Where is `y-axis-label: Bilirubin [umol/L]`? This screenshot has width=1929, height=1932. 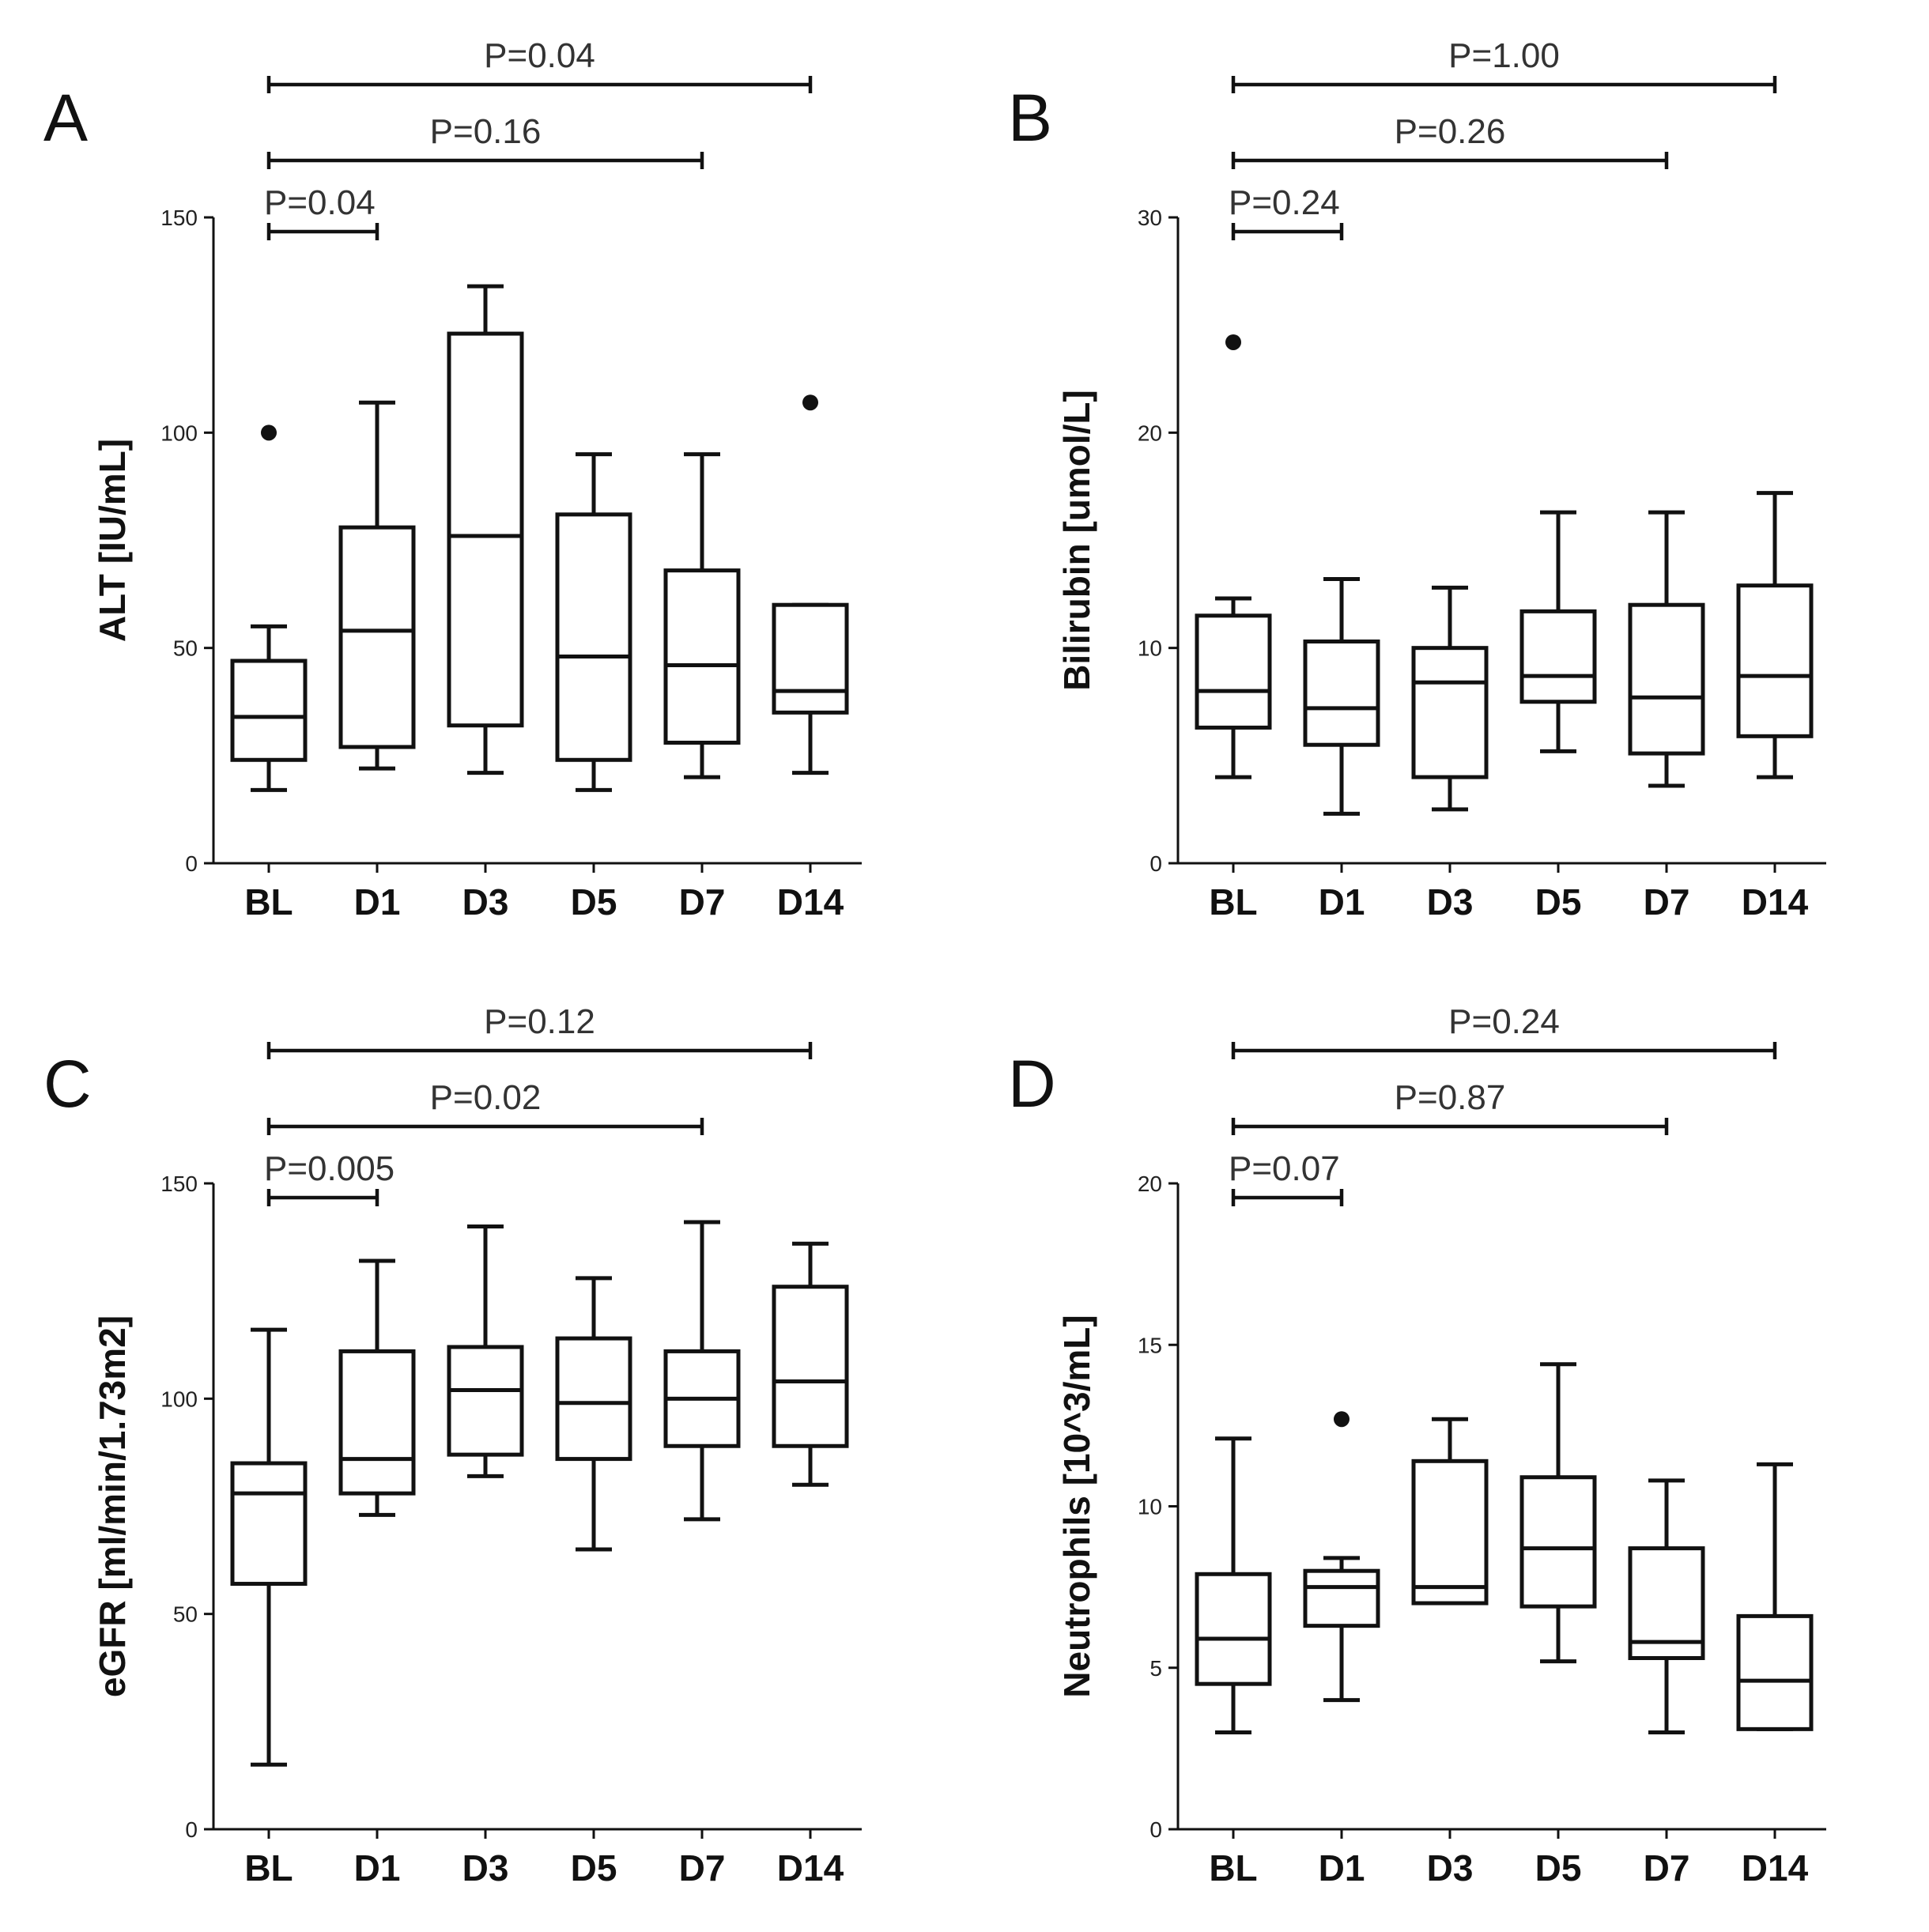 y-axis-label: Bilirubin [umol/L] is located at coordinates (1076, 540).